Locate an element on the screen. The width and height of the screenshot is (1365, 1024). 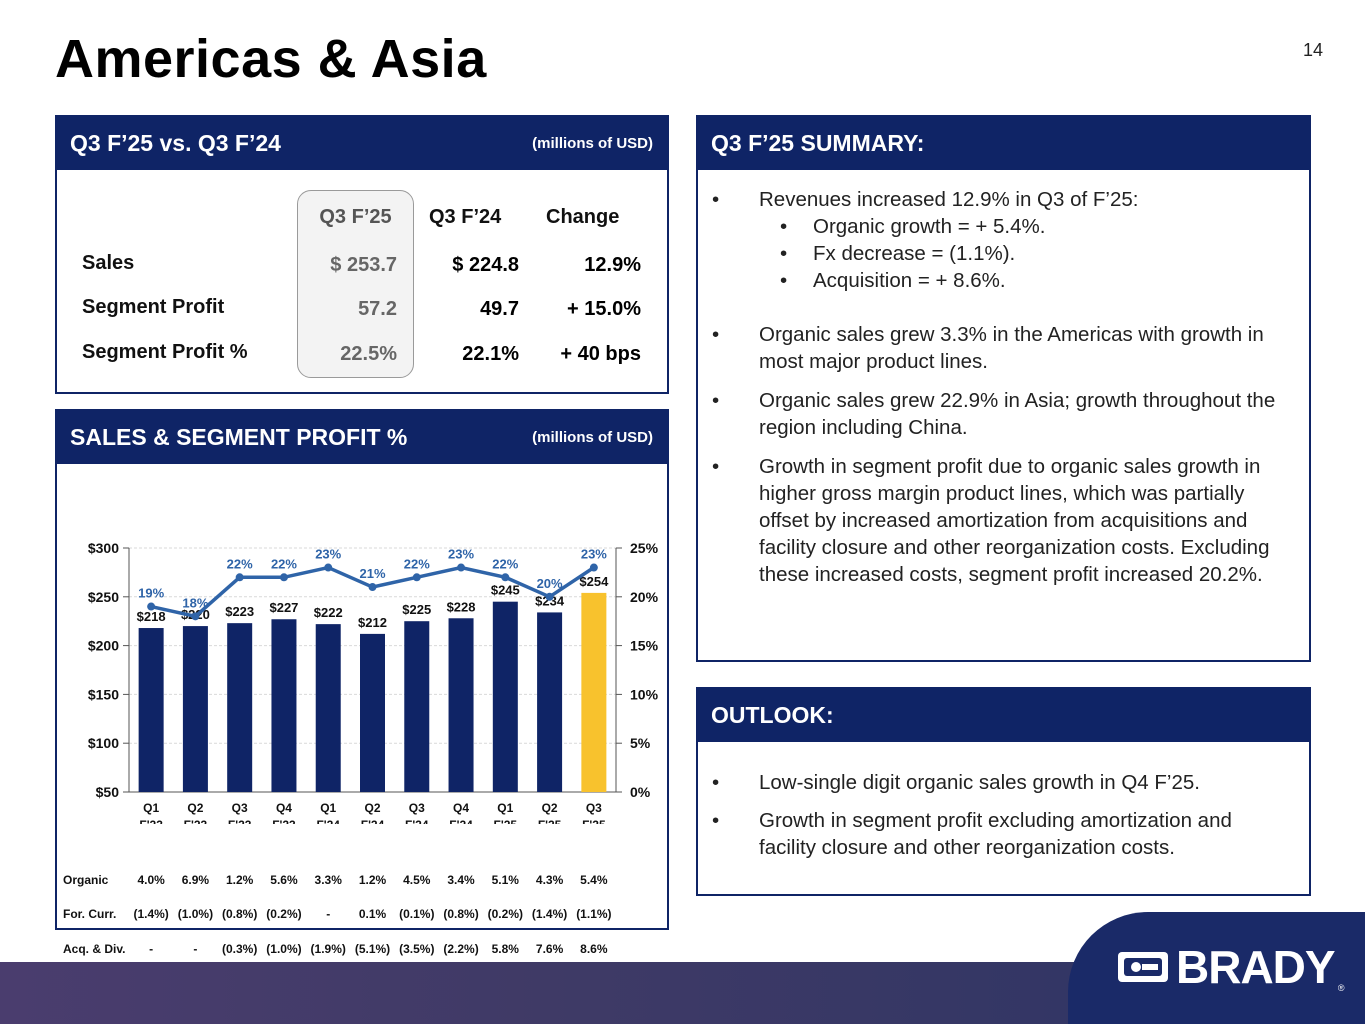
sales-bar-label: $227 is located at coordinates (283, 607).